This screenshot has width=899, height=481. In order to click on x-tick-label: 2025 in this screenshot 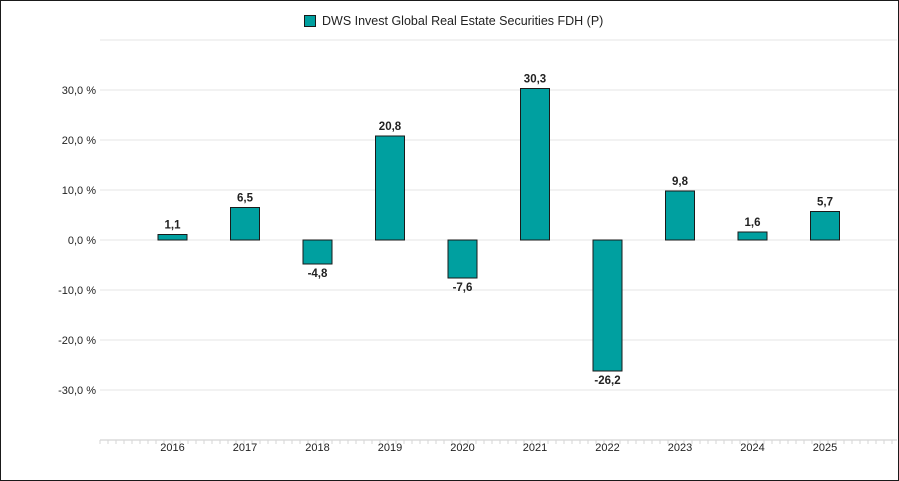, I will do `click(825, 448)`.